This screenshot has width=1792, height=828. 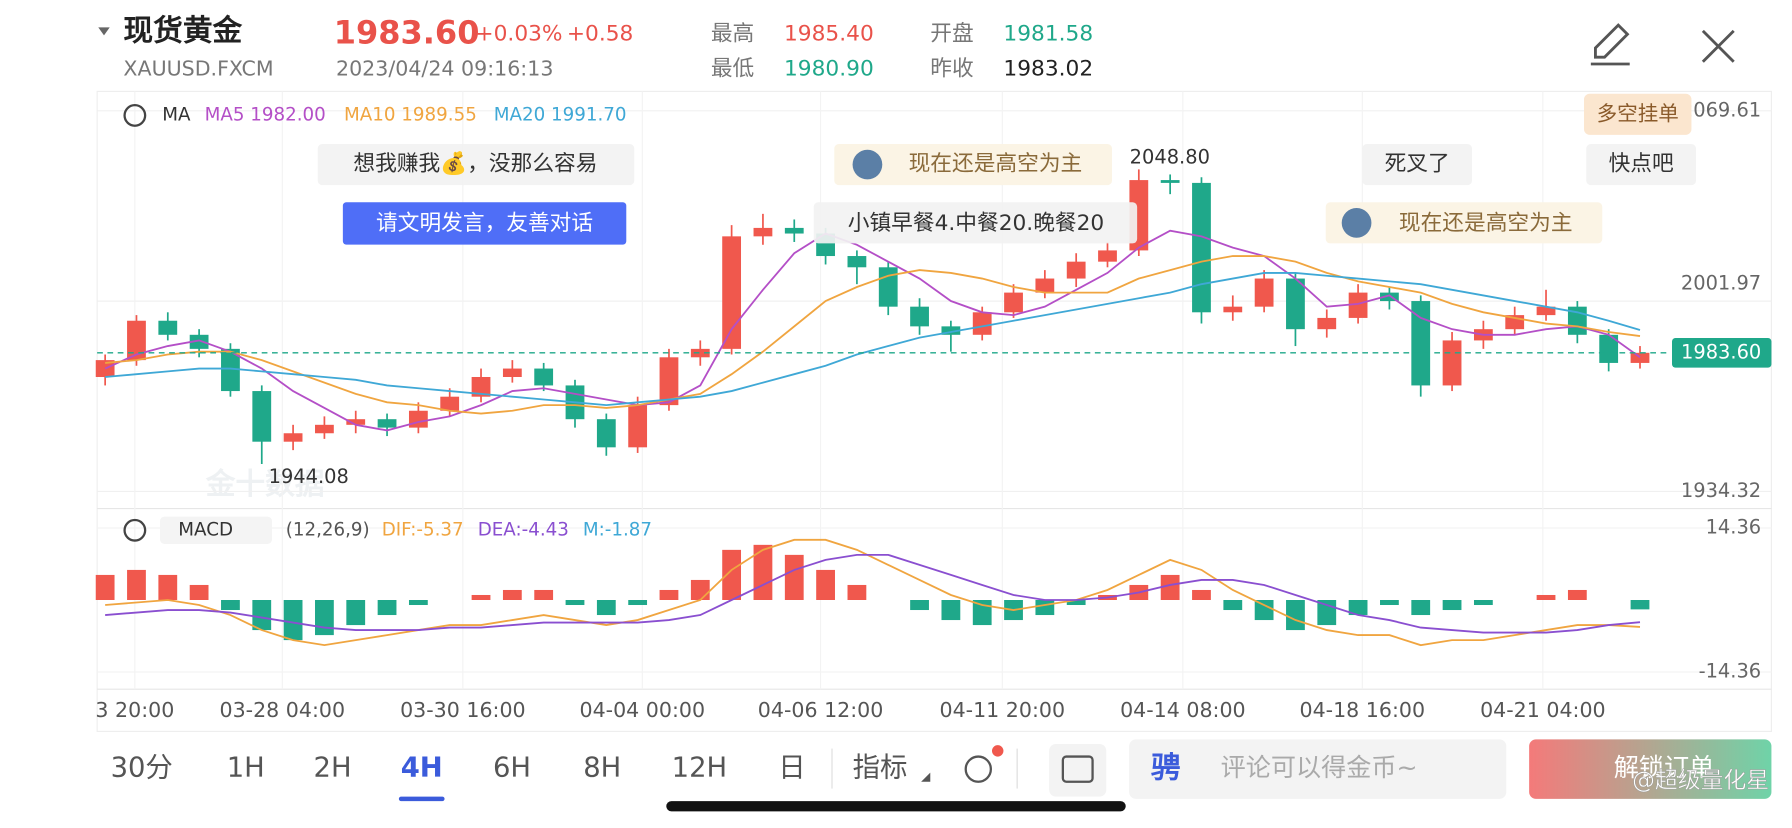 I want to click on change: +0.58, so click(x=600, y=33).